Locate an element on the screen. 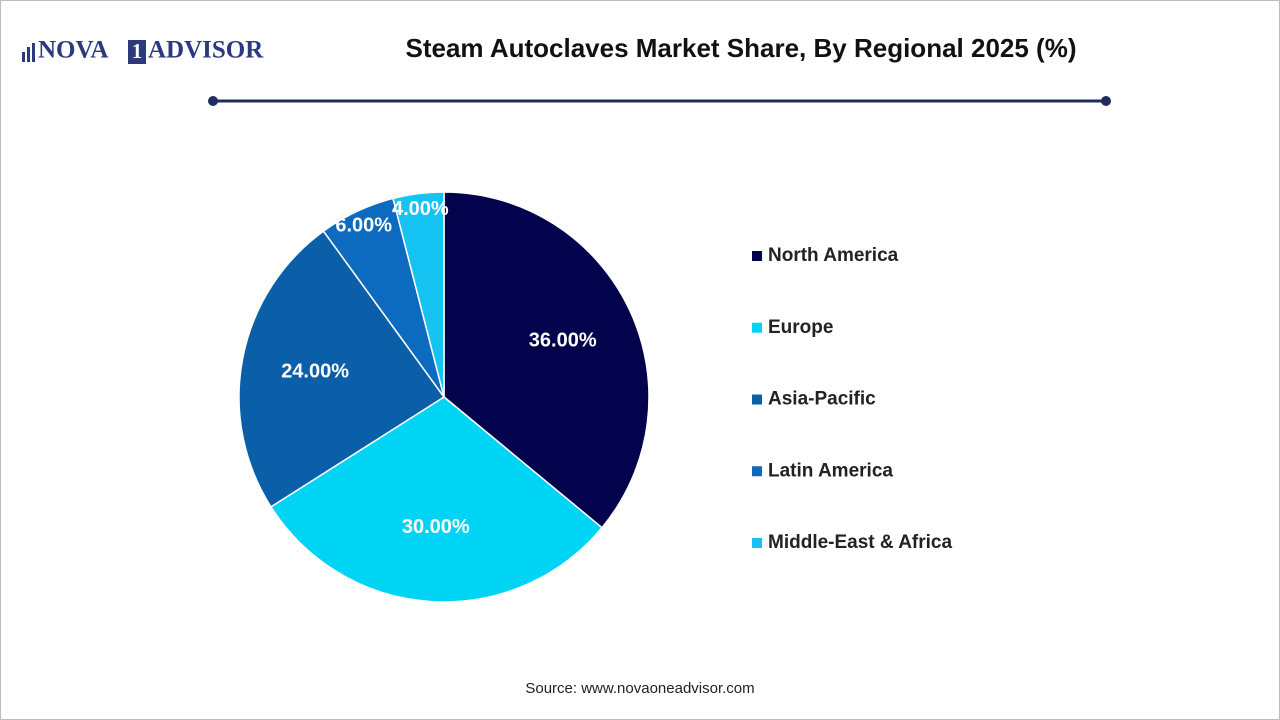 The height and width of the screenshot is (720, 1280). legend-label: Asia-Pacific is located at coordinates (822, 399).